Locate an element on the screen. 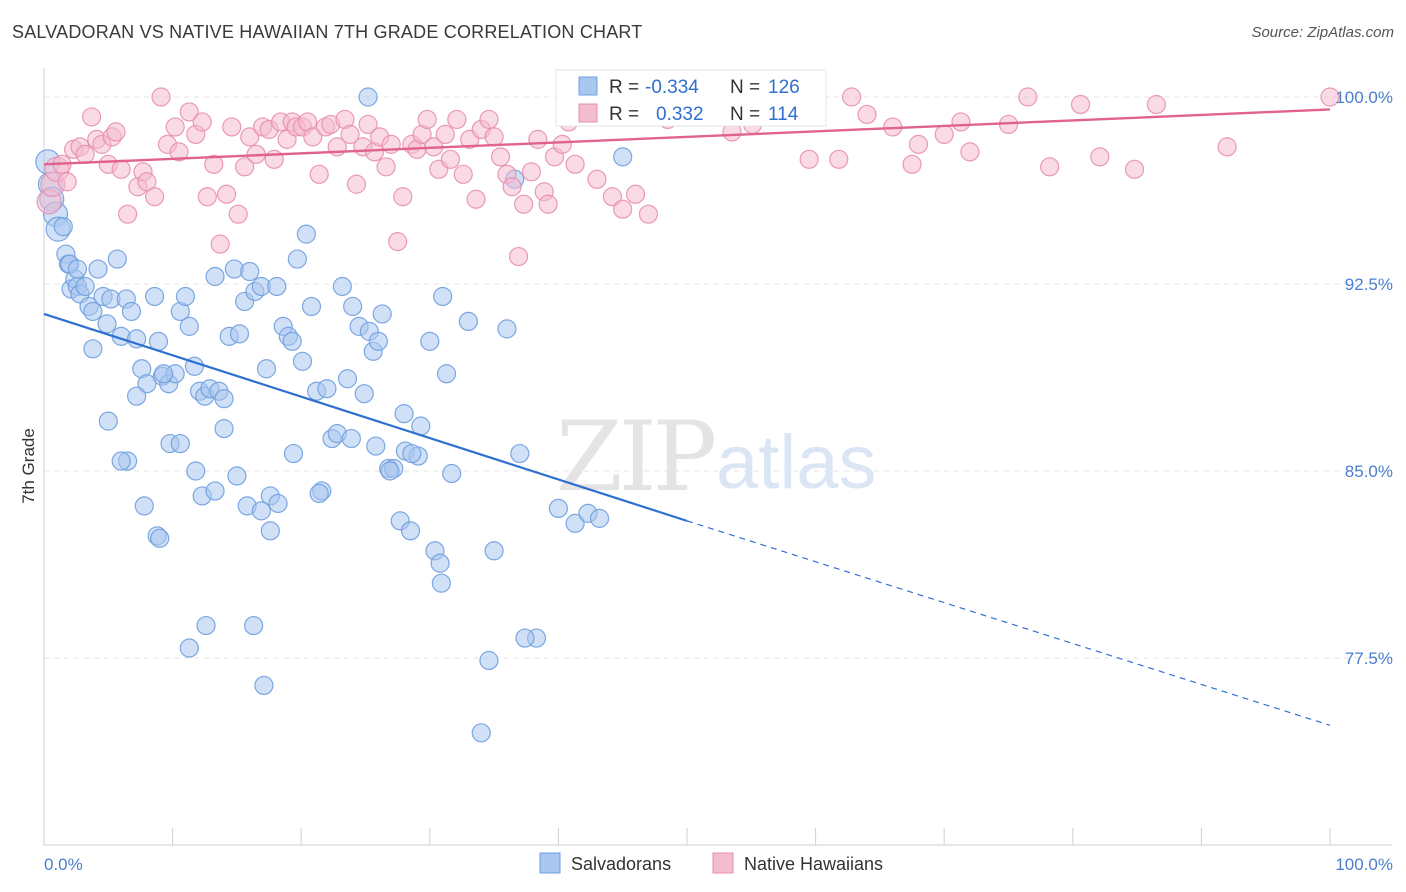  y-tick-label-1: 92.5% is located at coordinates (1369, 284).